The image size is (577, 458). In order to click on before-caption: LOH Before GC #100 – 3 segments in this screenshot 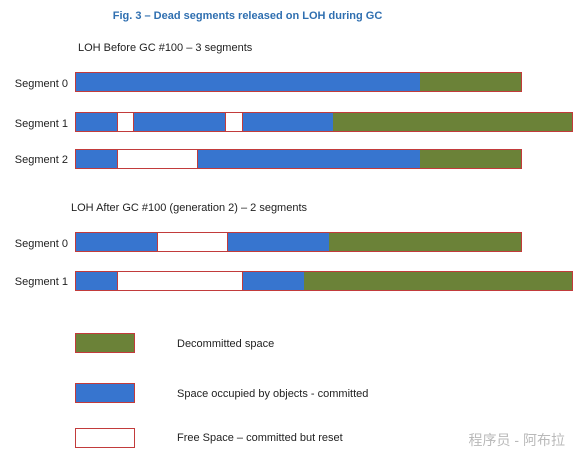, I will do `click(165, 48)`.